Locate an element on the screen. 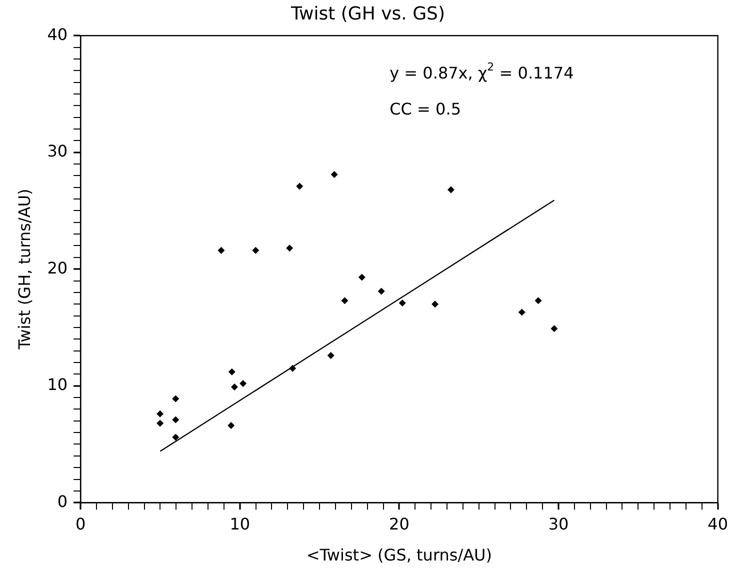  y-tick-label: 40 is located at coordinates (57, 34).